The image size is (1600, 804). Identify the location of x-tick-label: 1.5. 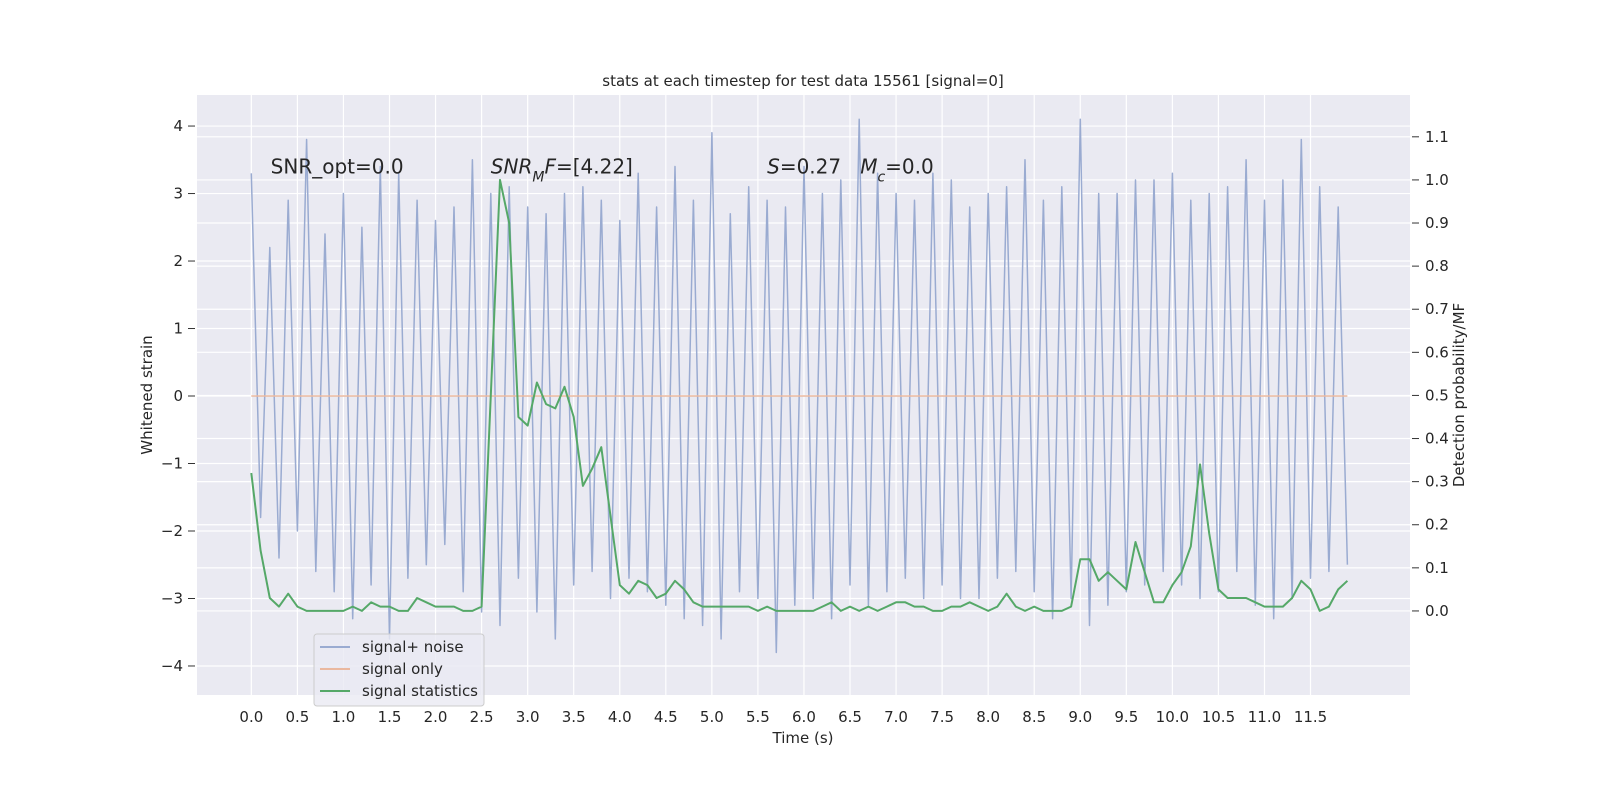
(390, 717).